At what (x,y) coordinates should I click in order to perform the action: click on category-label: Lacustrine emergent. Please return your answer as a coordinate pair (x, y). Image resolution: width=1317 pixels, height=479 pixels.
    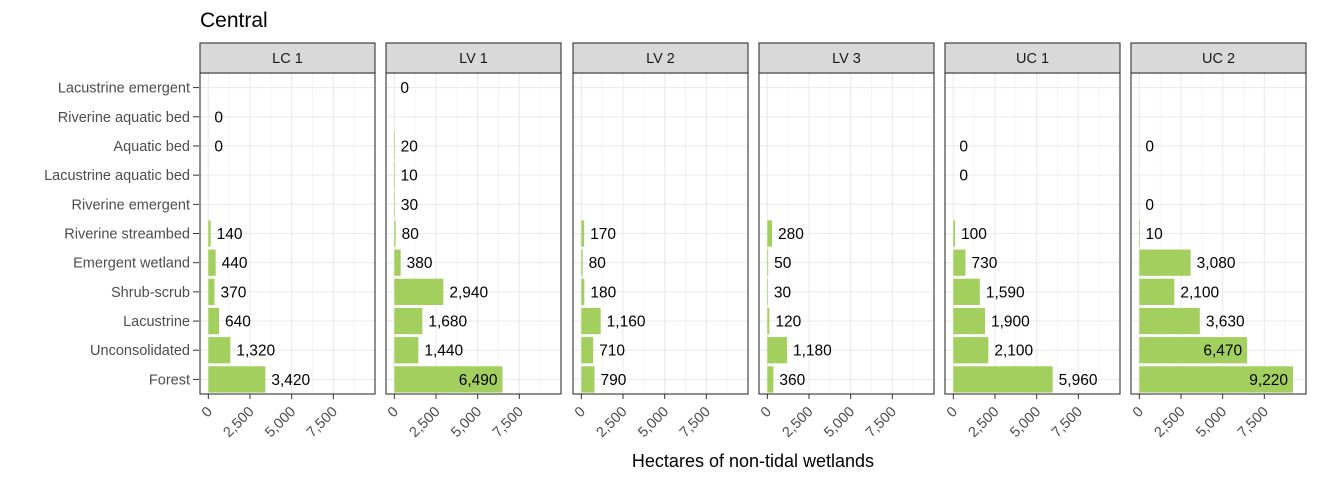
    Looking at the image, I should click on (124, 89).